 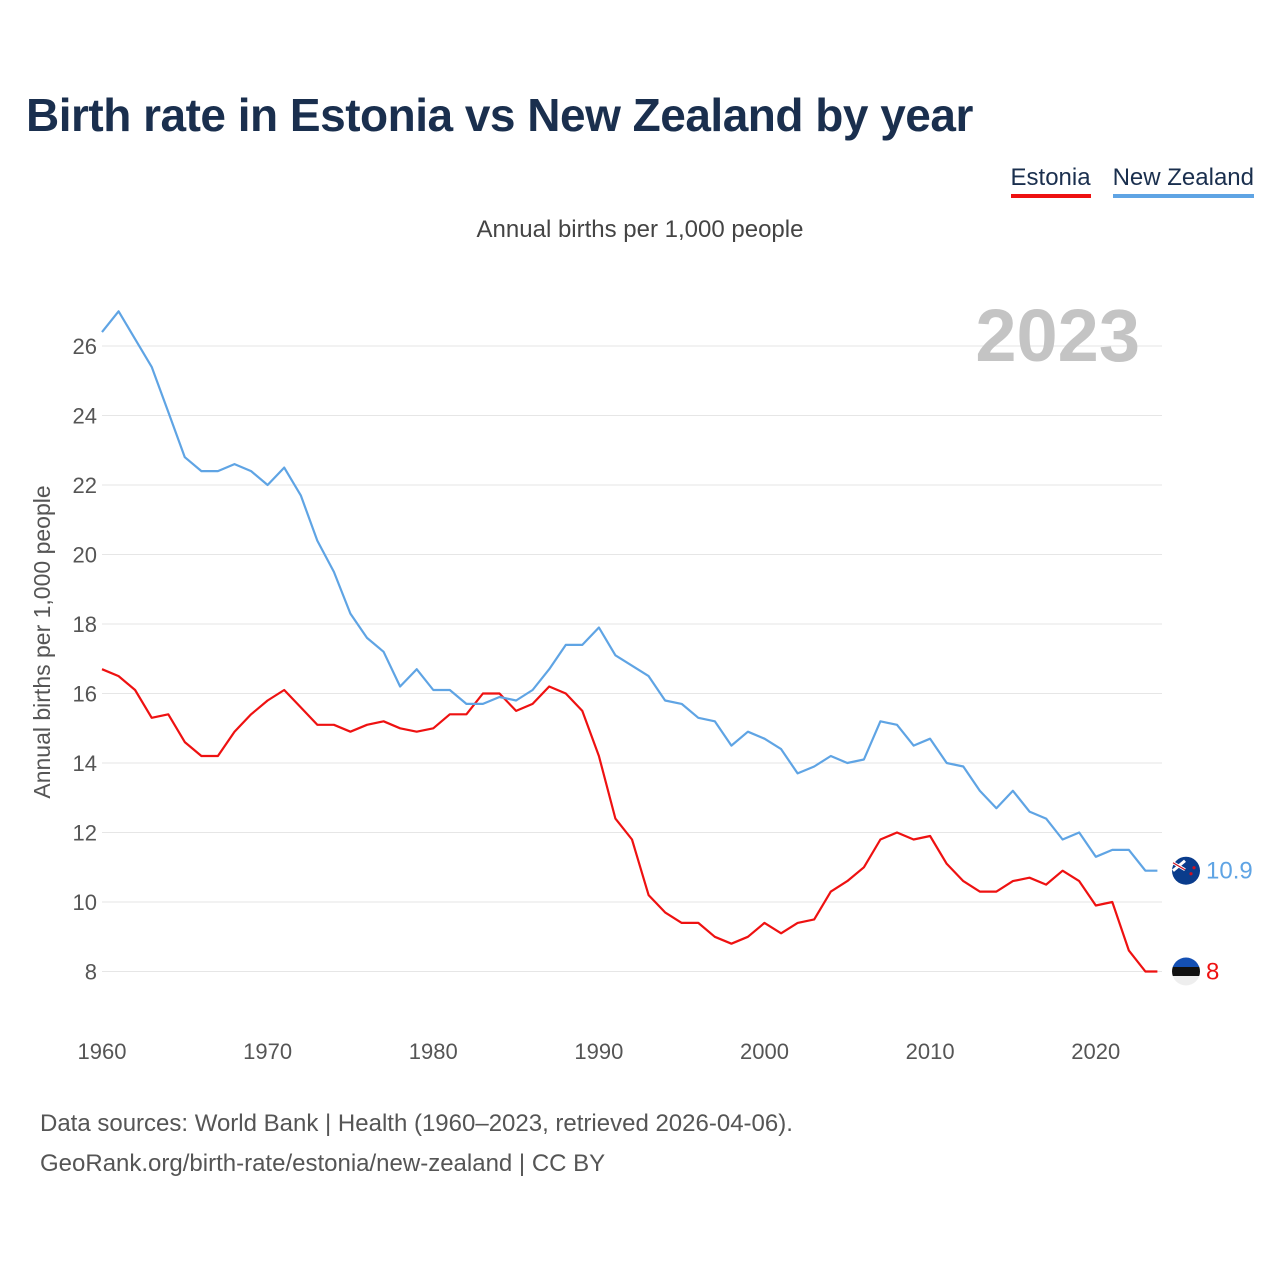 What do you see at coordinates (1050, 181) in the screenshot?
I see `legend-item-estonia: Estonia` at bounding box center [1050, 181].